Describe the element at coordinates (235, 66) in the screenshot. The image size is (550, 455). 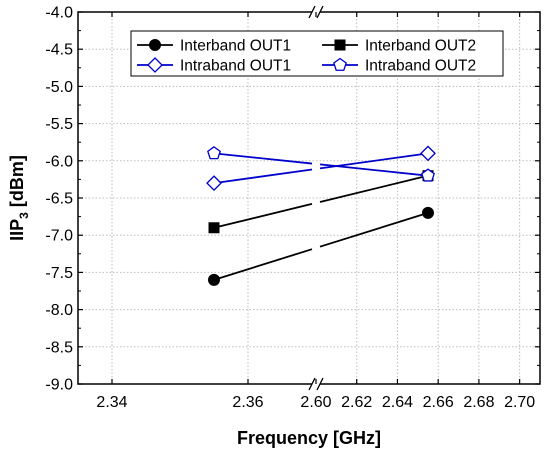
I see `legend-label: Intraband OUT1` at that location.